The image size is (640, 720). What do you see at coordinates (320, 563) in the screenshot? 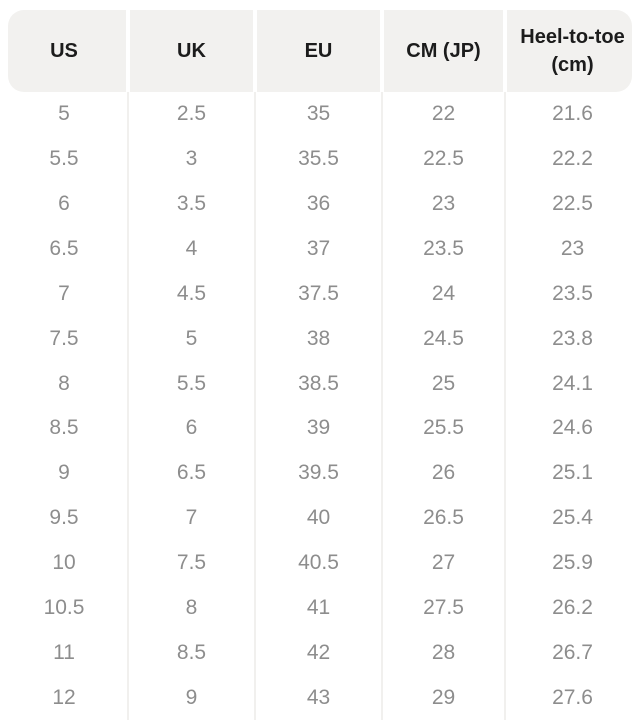
I see `table-row: 10 7.5 40.5 27 25.9` at bounding box center [320, 563].